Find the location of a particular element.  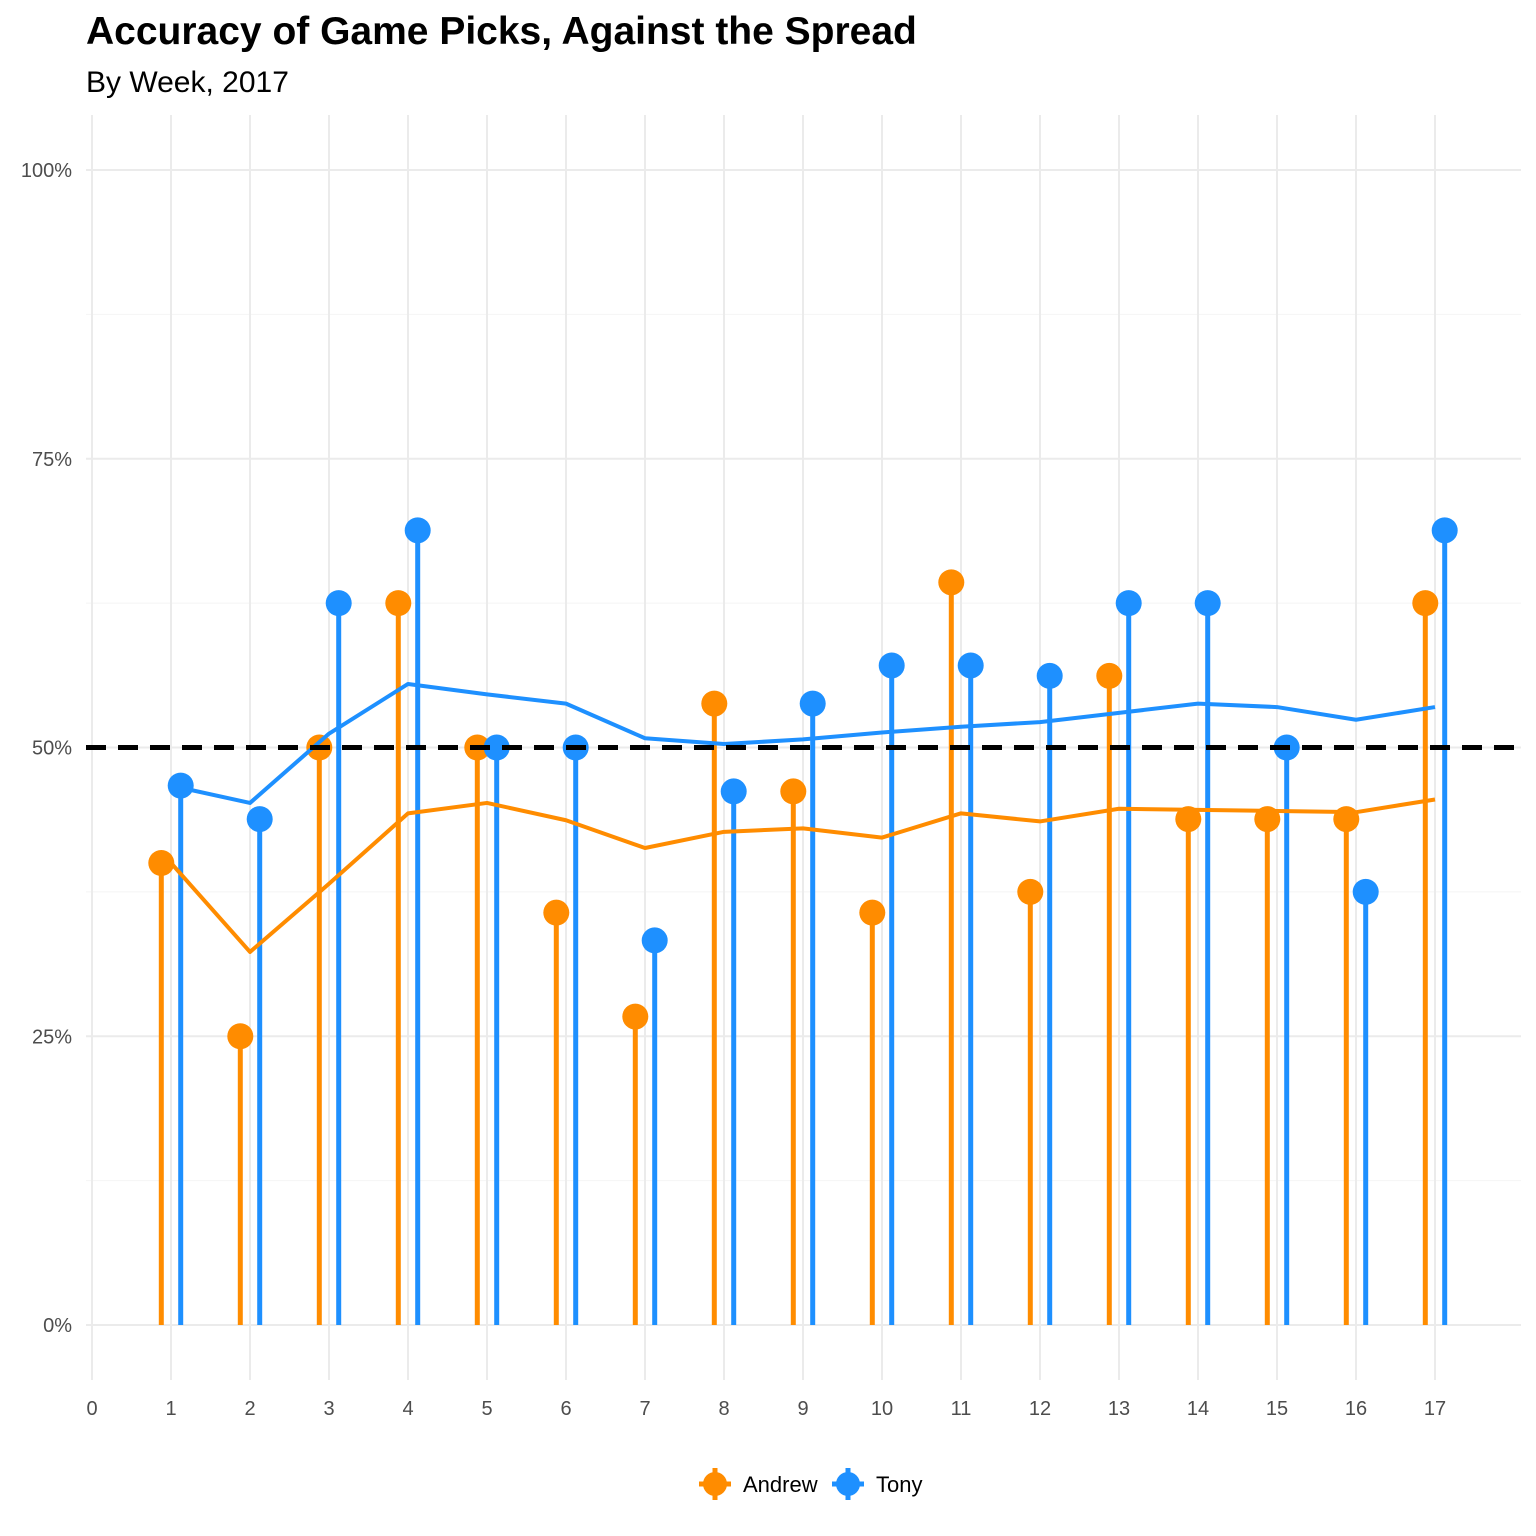

x-tick-label: 11 is located at coordinates (961, 1409).